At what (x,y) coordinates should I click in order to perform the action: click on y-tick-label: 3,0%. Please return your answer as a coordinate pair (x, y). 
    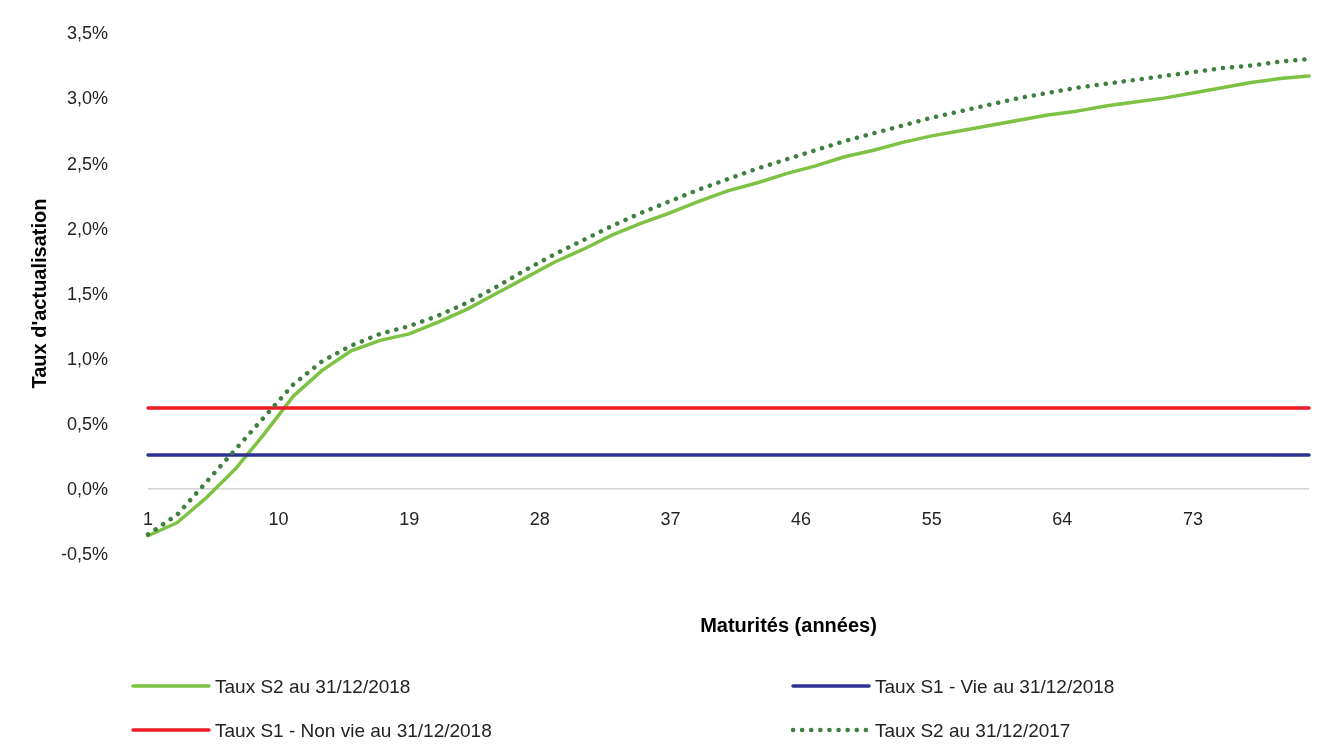
    Looking at the image, I should click on (87, 98).